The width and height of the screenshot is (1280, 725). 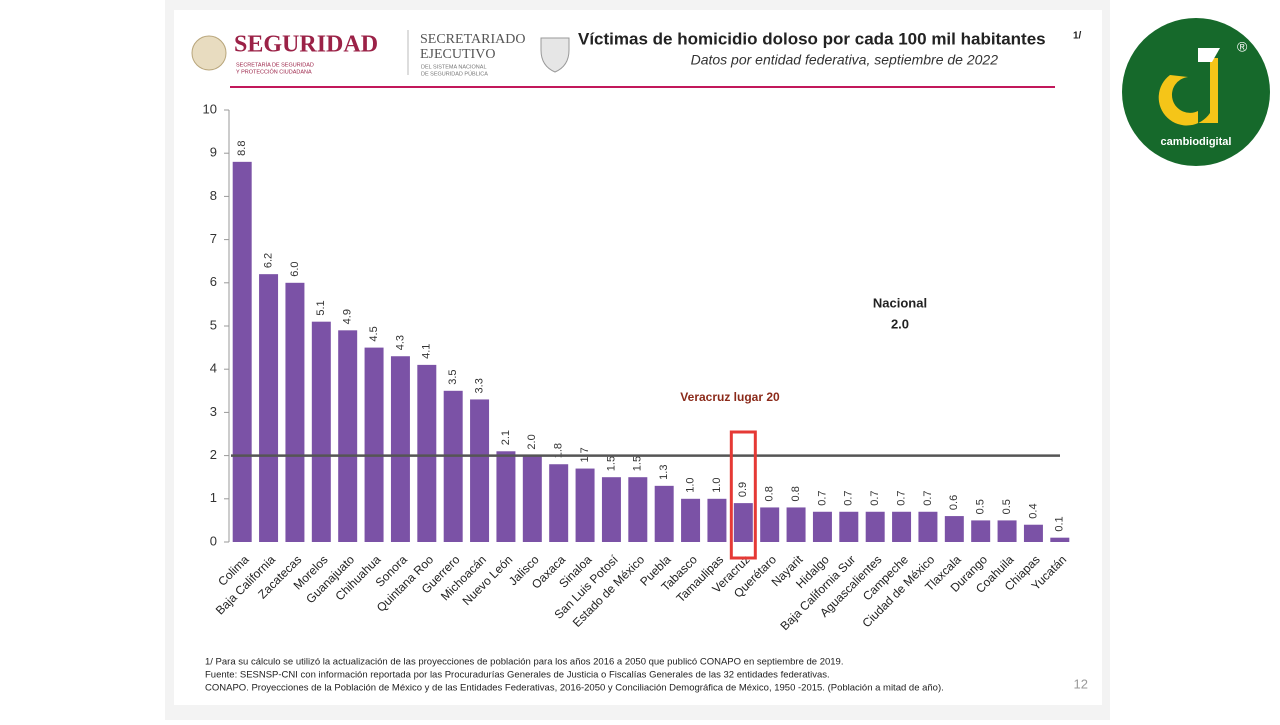 What do you see at coordinates (454, 67) in the screenshot?
I see `agency-sub: DEL SISTEMA NACIONAL` at bounding box center [454, 67].